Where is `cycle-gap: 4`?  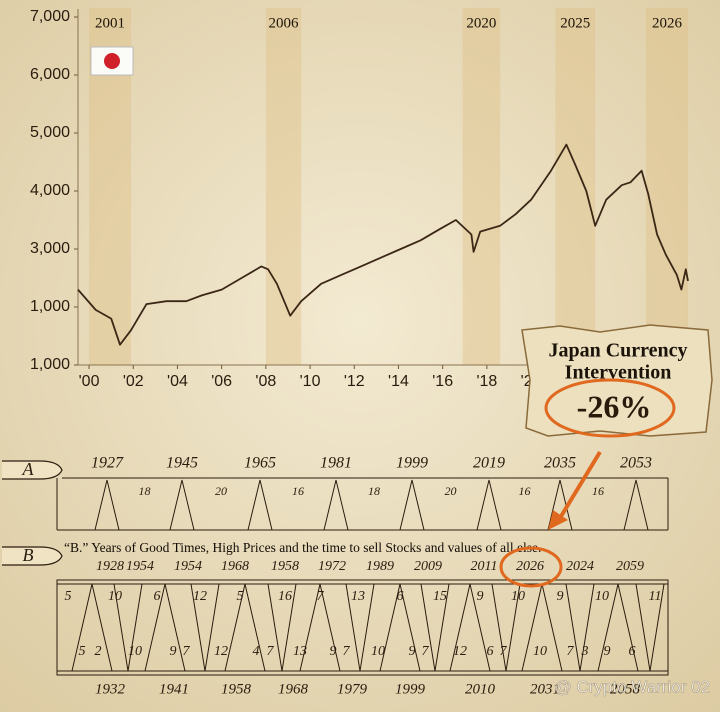
cycle-gap: 4 is located at coordinates (256, 651).